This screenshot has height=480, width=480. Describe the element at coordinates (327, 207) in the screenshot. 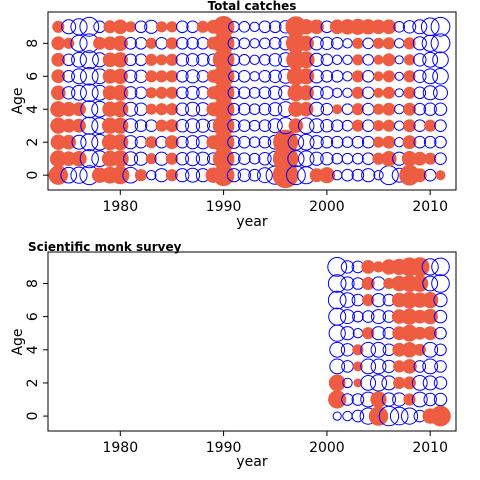

I see `x-tick-label-2000: 2000` at that location.